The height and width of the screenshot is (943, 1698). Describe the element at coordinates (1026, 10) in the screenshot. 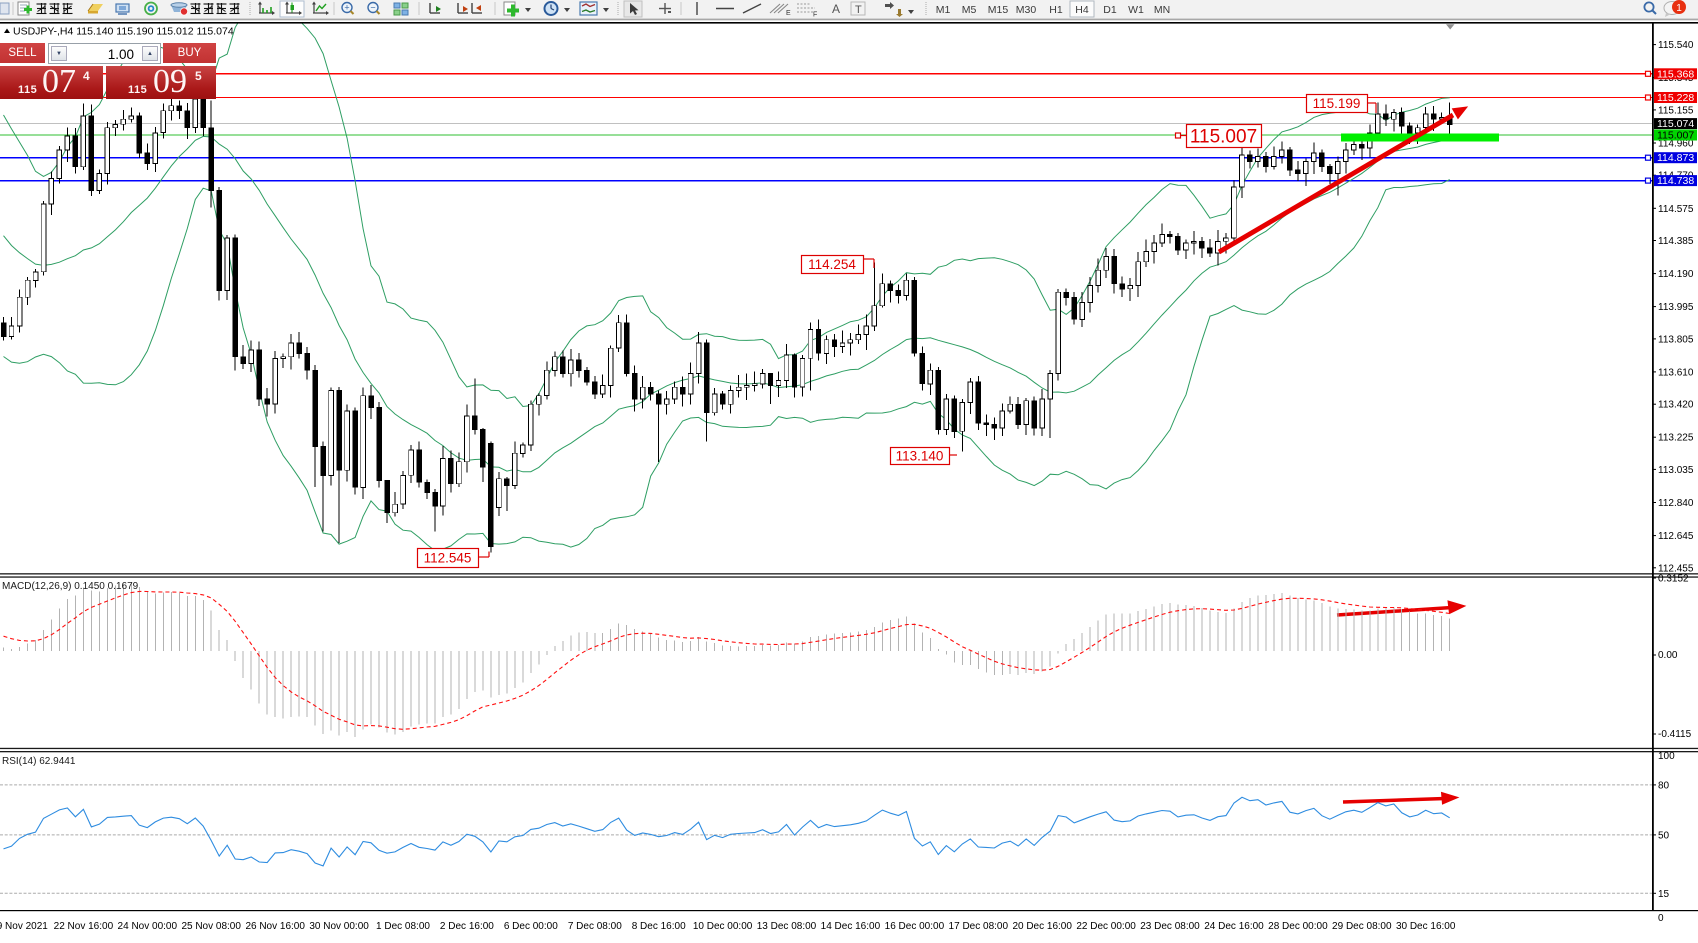

I see `svg-text: M30` at that location.